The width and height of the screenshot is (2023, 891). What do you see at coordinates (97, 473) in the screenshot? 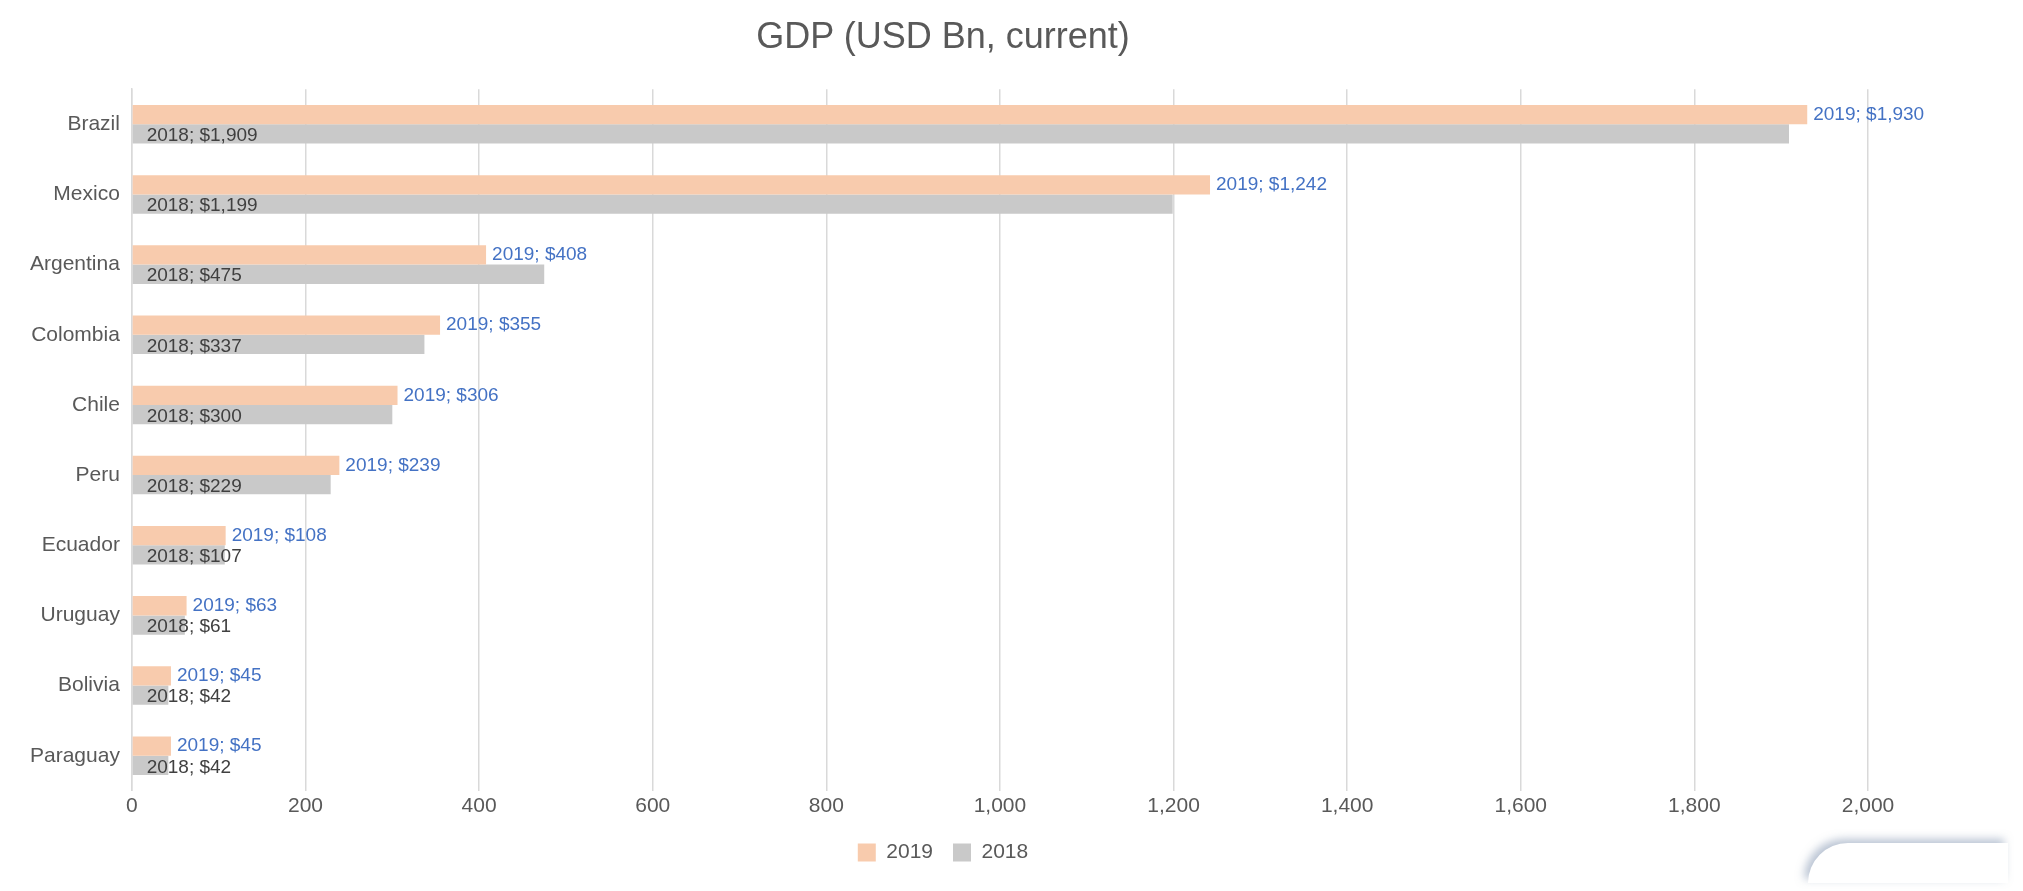
I see `y-tick-label: Peru` at bounding box center [97, 473].